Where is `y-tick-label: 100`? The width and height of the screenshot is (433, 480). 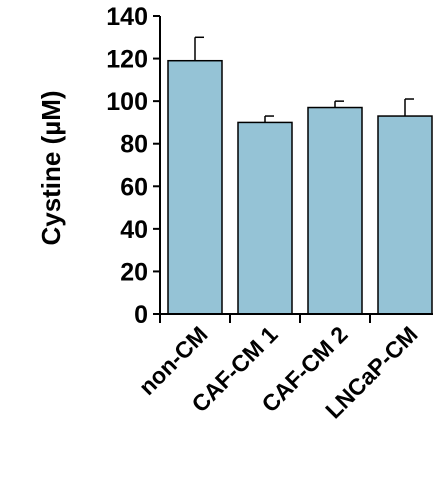 y-tick-label: 100 is located at coordinates (127, 102).